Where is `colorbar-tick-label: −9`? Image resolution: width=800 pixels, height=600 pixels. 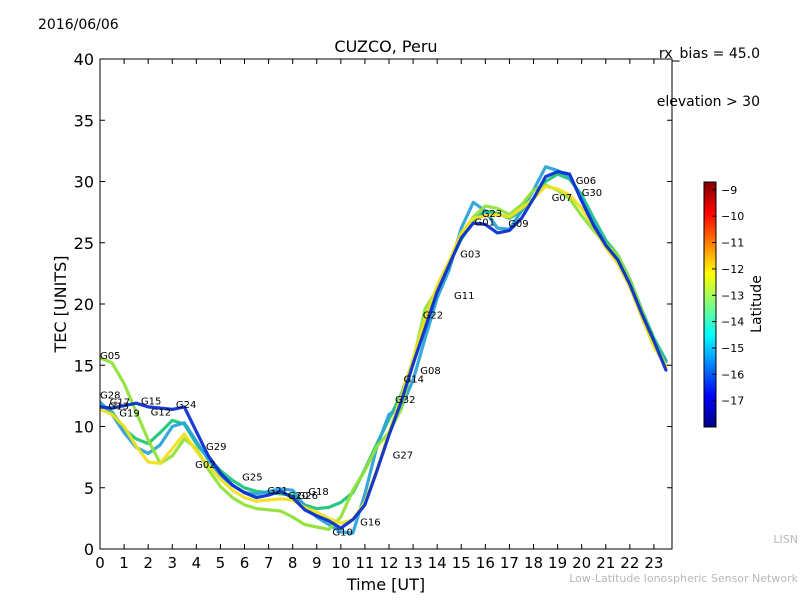 colorbar-tick-label: −9 is located at coordinates (729, 190).